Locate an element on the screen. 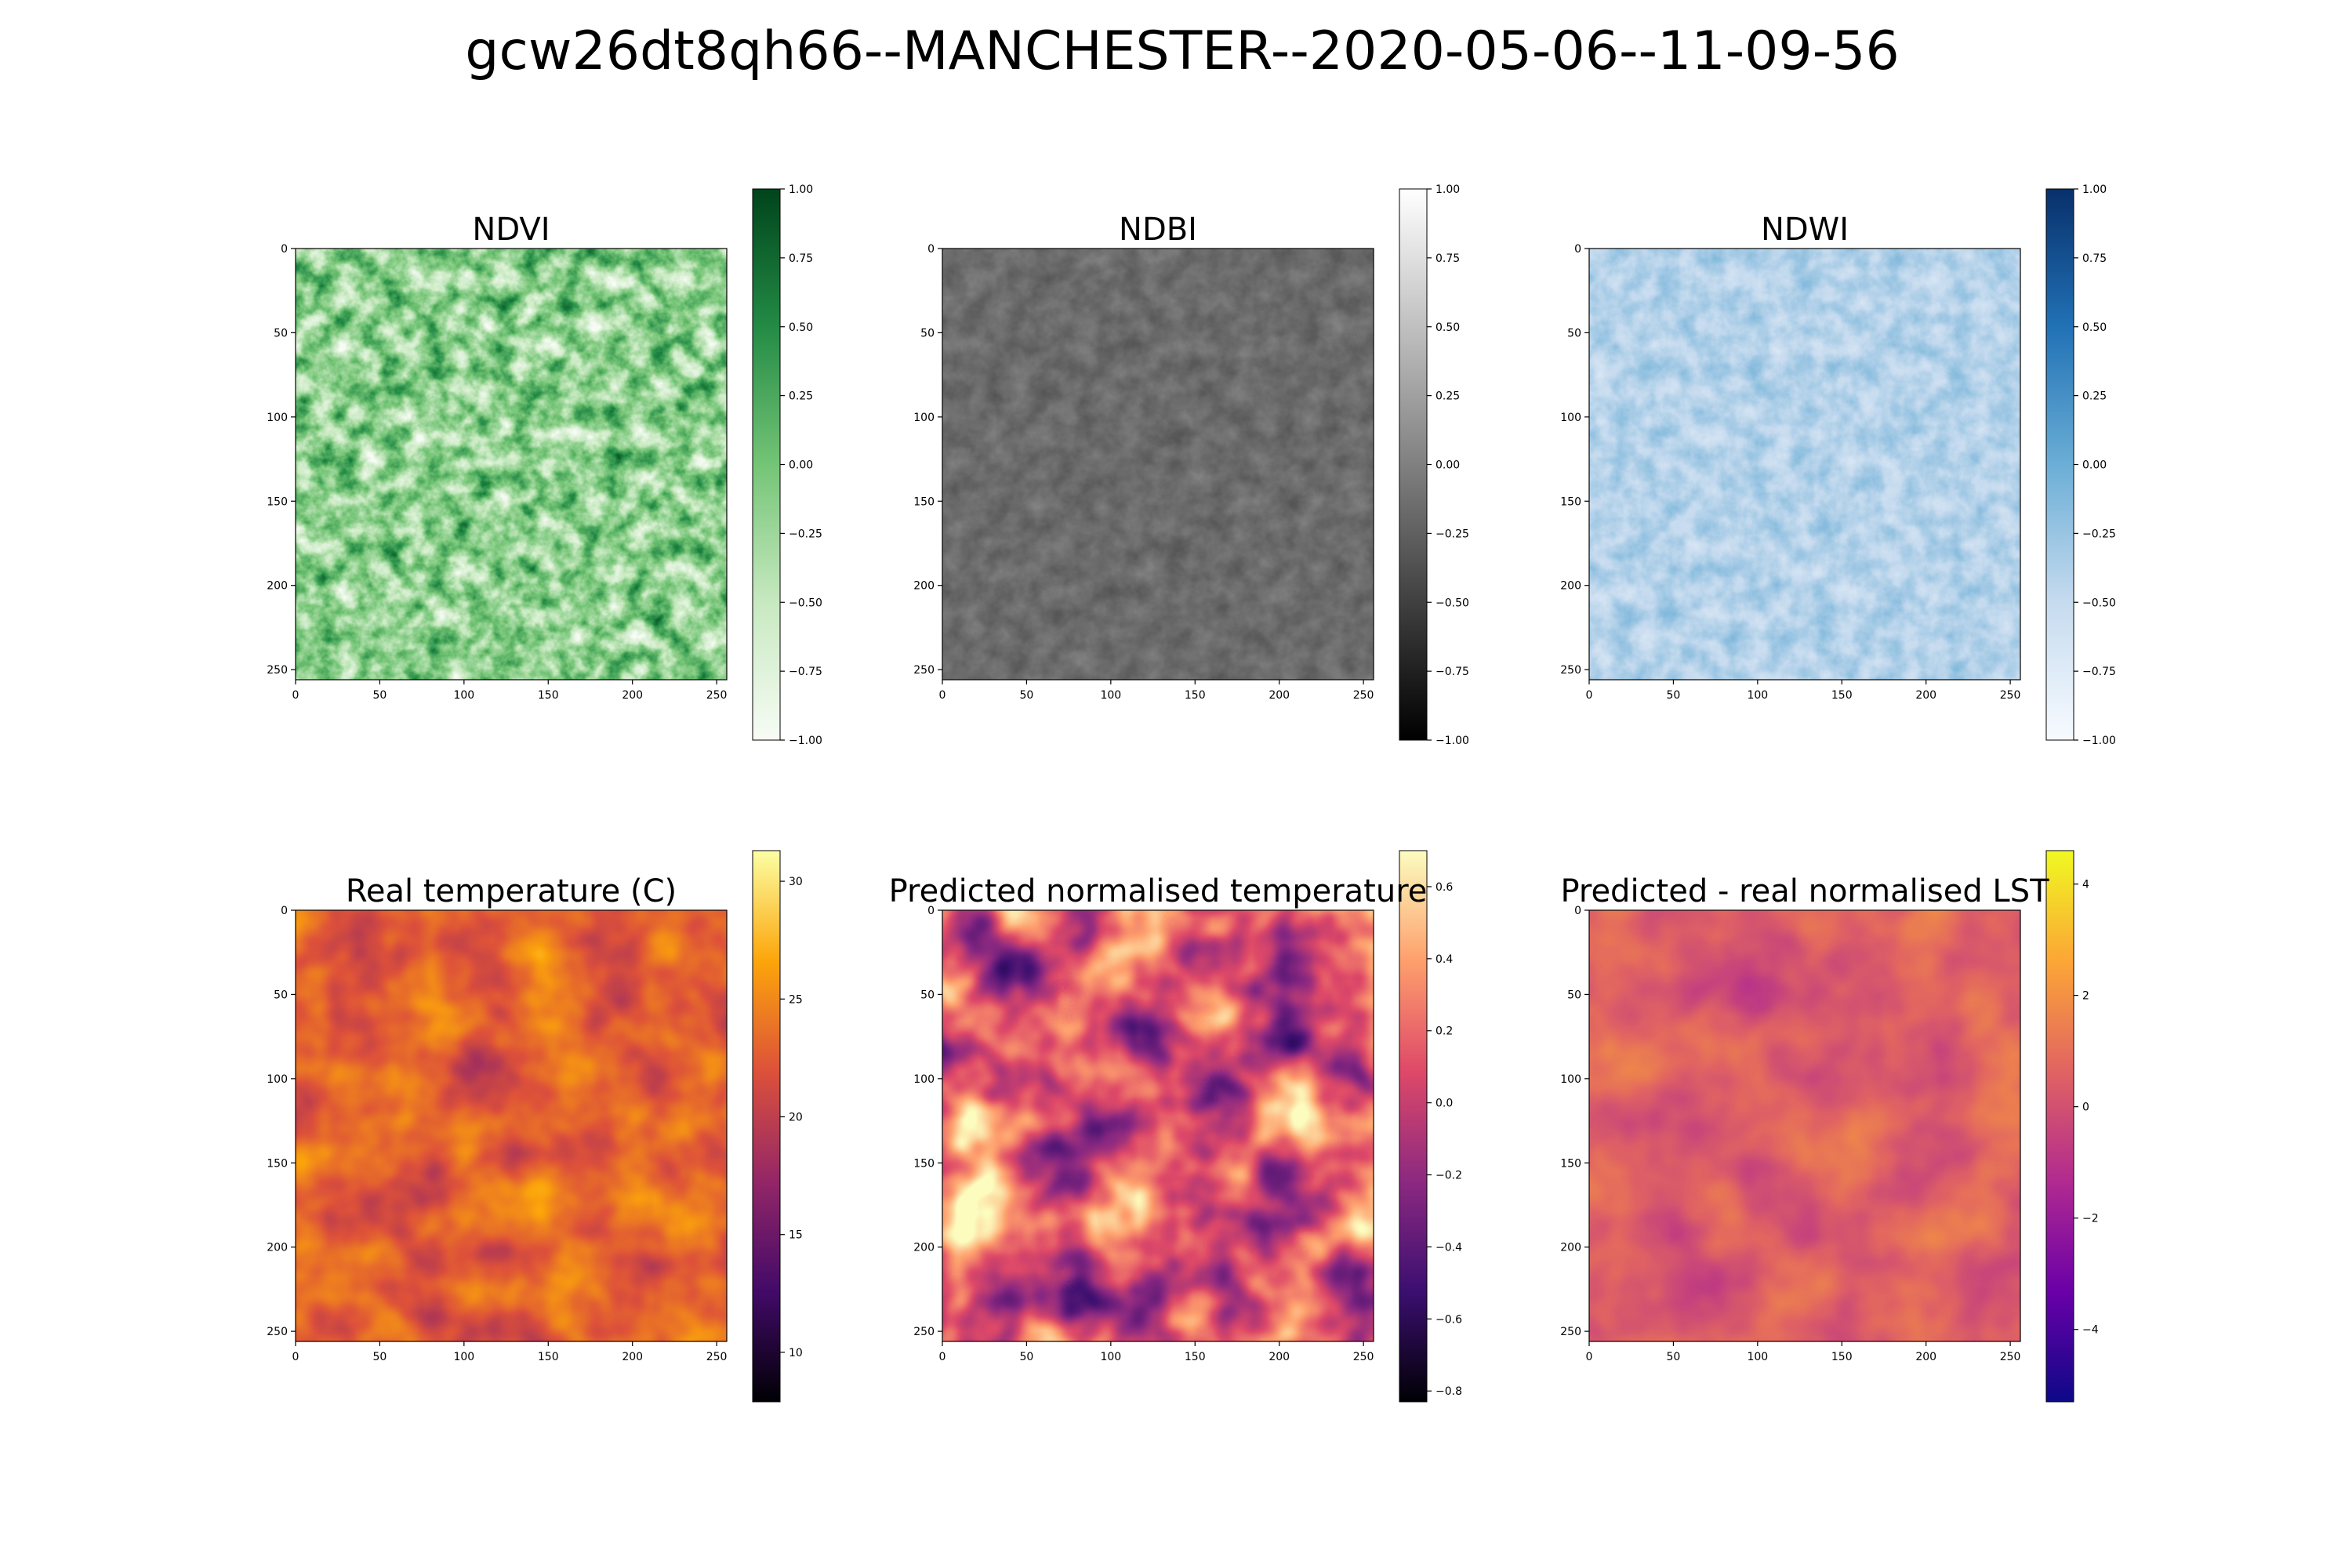  colorbar-tick-label: 0.75 is located at coordinates (801, 258).